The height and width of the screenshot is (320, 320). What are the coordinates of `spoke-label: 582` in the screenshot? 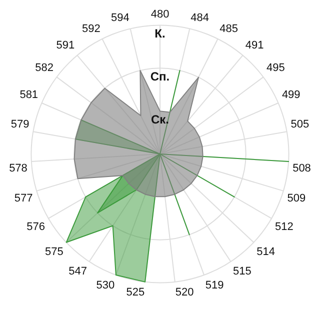 It's located at (44, 68).